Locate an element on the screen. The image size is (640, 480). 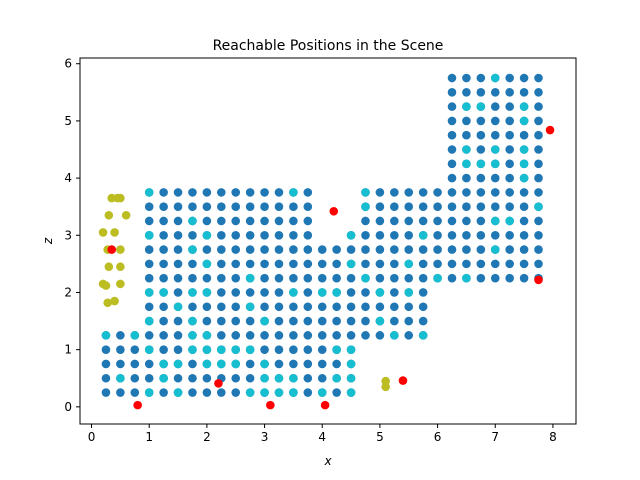
x-axis-ticks: 0 1 2 3 4 5 6 7 8 is located at coordinates (322, 434).